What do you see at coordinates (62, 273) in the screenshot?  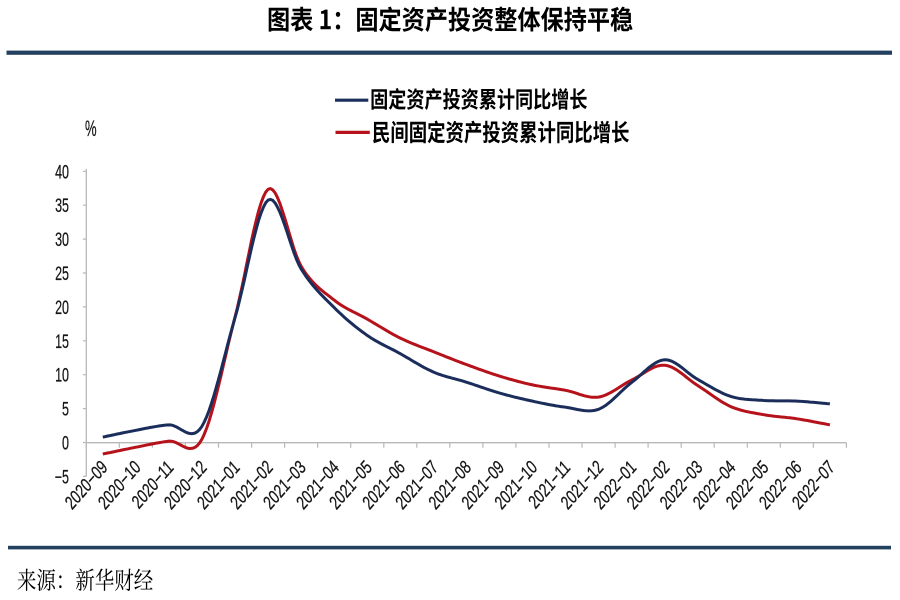 I see `svg-text: 25` at bounding box center [62, 273].